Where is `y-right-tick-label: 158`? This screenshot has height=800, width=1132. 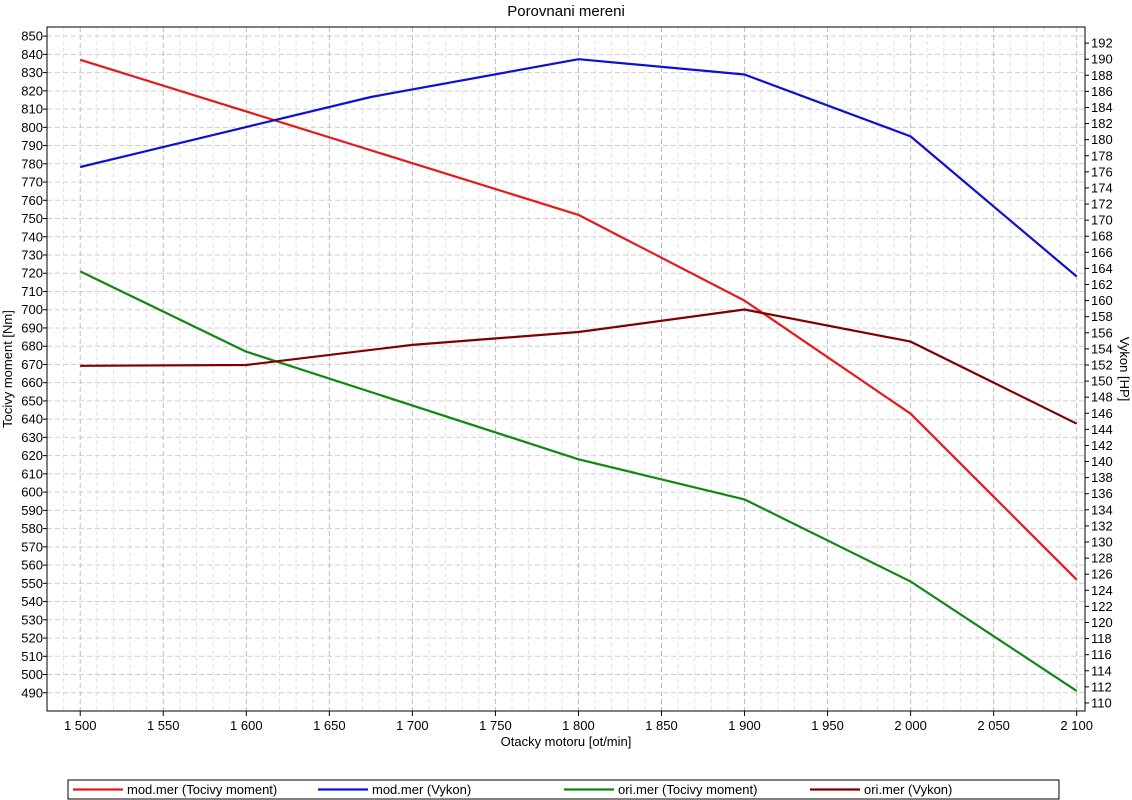
y-right-tick-label: 158 is located at coordinates (1102, 316).